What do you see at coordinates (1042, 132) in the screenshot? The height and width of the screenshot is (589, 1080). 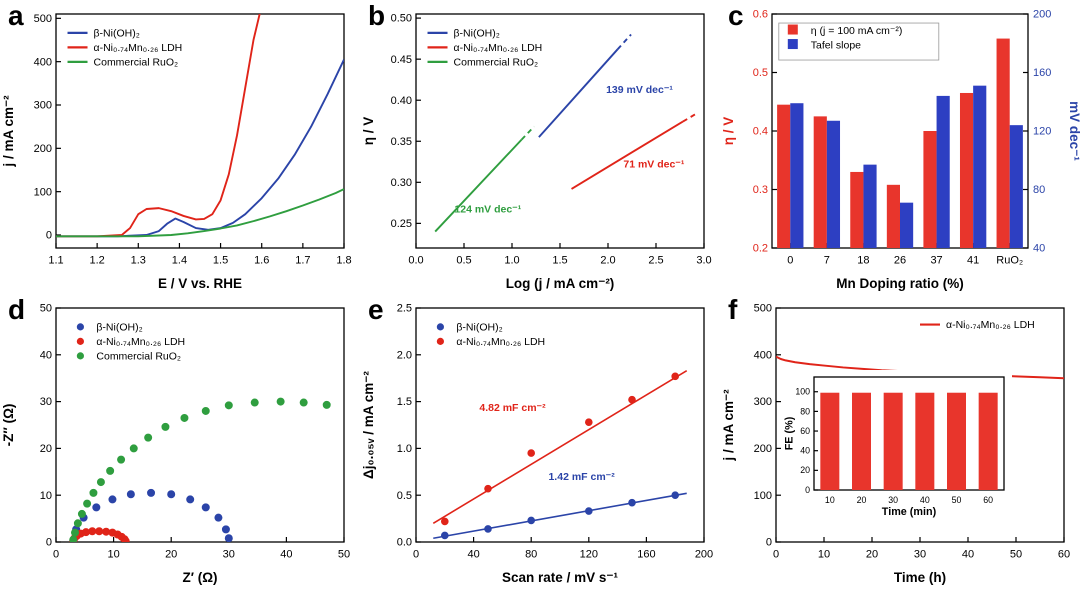 I see `svg-text: 120` at bounding box center [1042, 132].